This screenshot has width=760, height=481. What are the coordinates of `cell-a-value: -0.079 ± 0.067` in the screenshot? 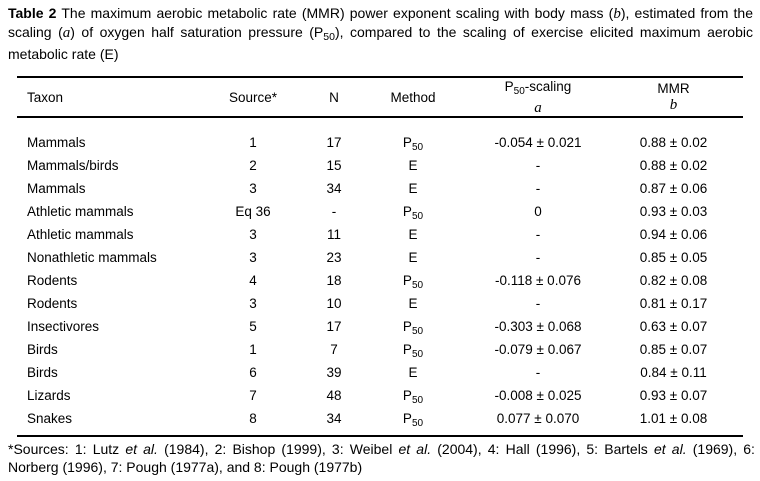 It's located at (538, 349).